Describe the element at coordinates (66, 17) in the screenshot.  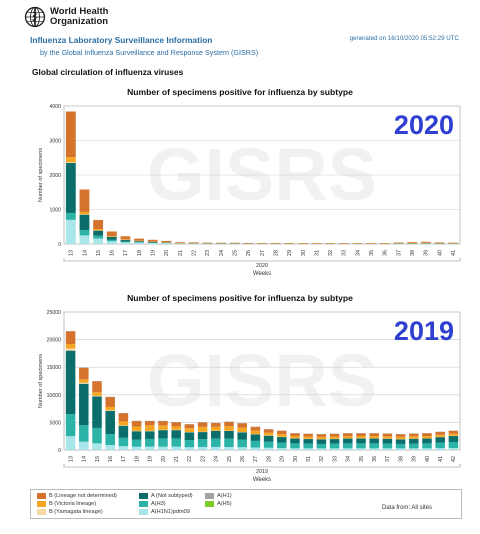
I see `who-logo: World Health Organization` at that location.